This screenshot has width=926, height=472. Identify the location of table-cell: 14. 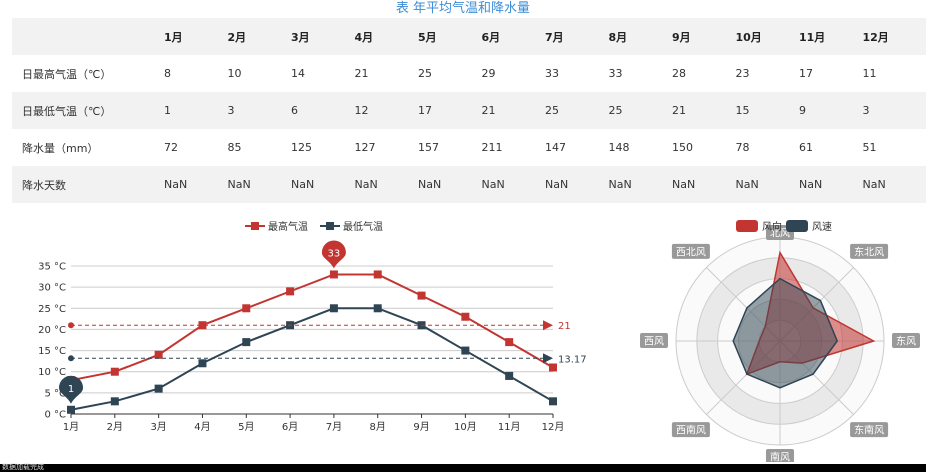
(298, 73).